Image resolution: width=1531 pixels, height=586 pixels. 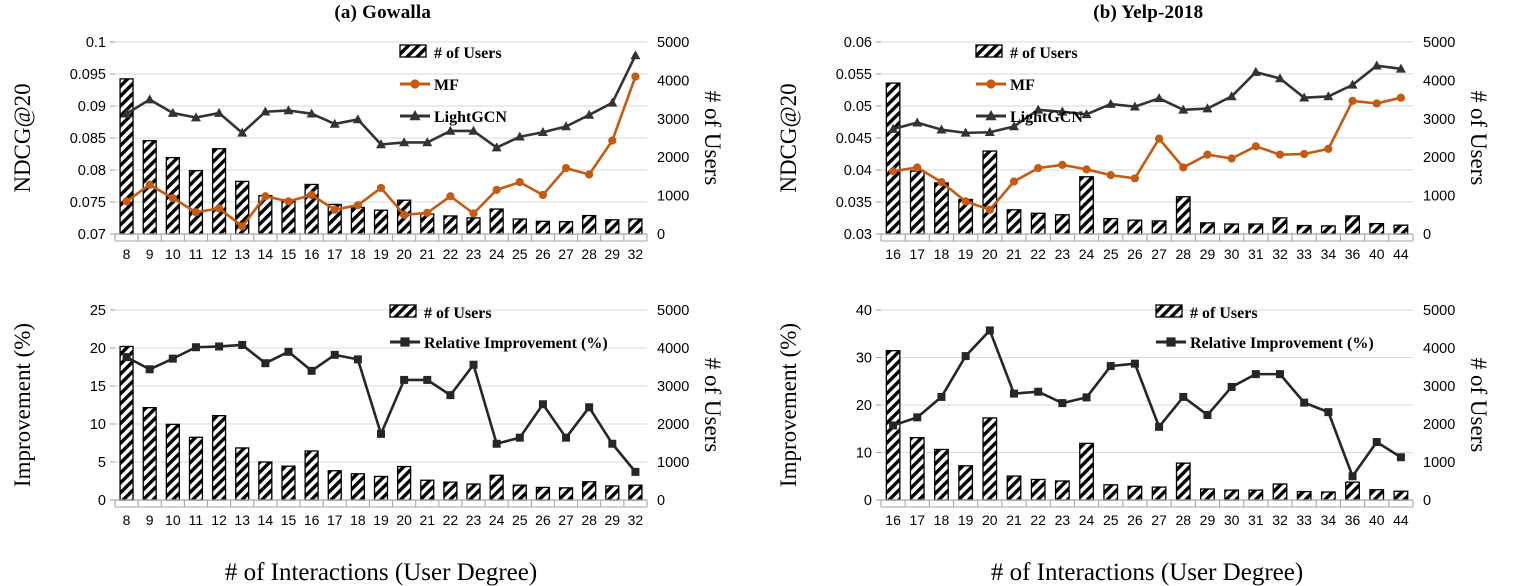 What do you see at coordinates (788, 137) in the screenshot?
I see `y-axis-title: NDCG@20` at bounding box center [788, 137].